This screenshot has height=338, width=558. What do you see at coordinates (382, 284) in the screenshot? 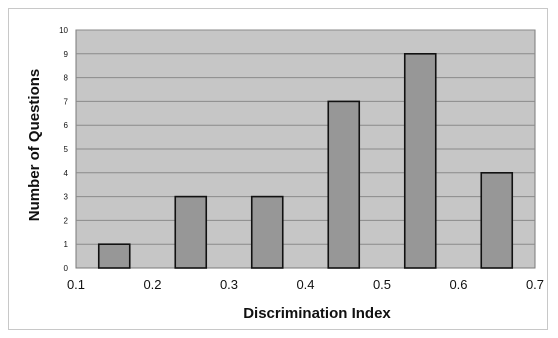
I see `x-tick-label: 0.5` at bounding box center [382, 284].